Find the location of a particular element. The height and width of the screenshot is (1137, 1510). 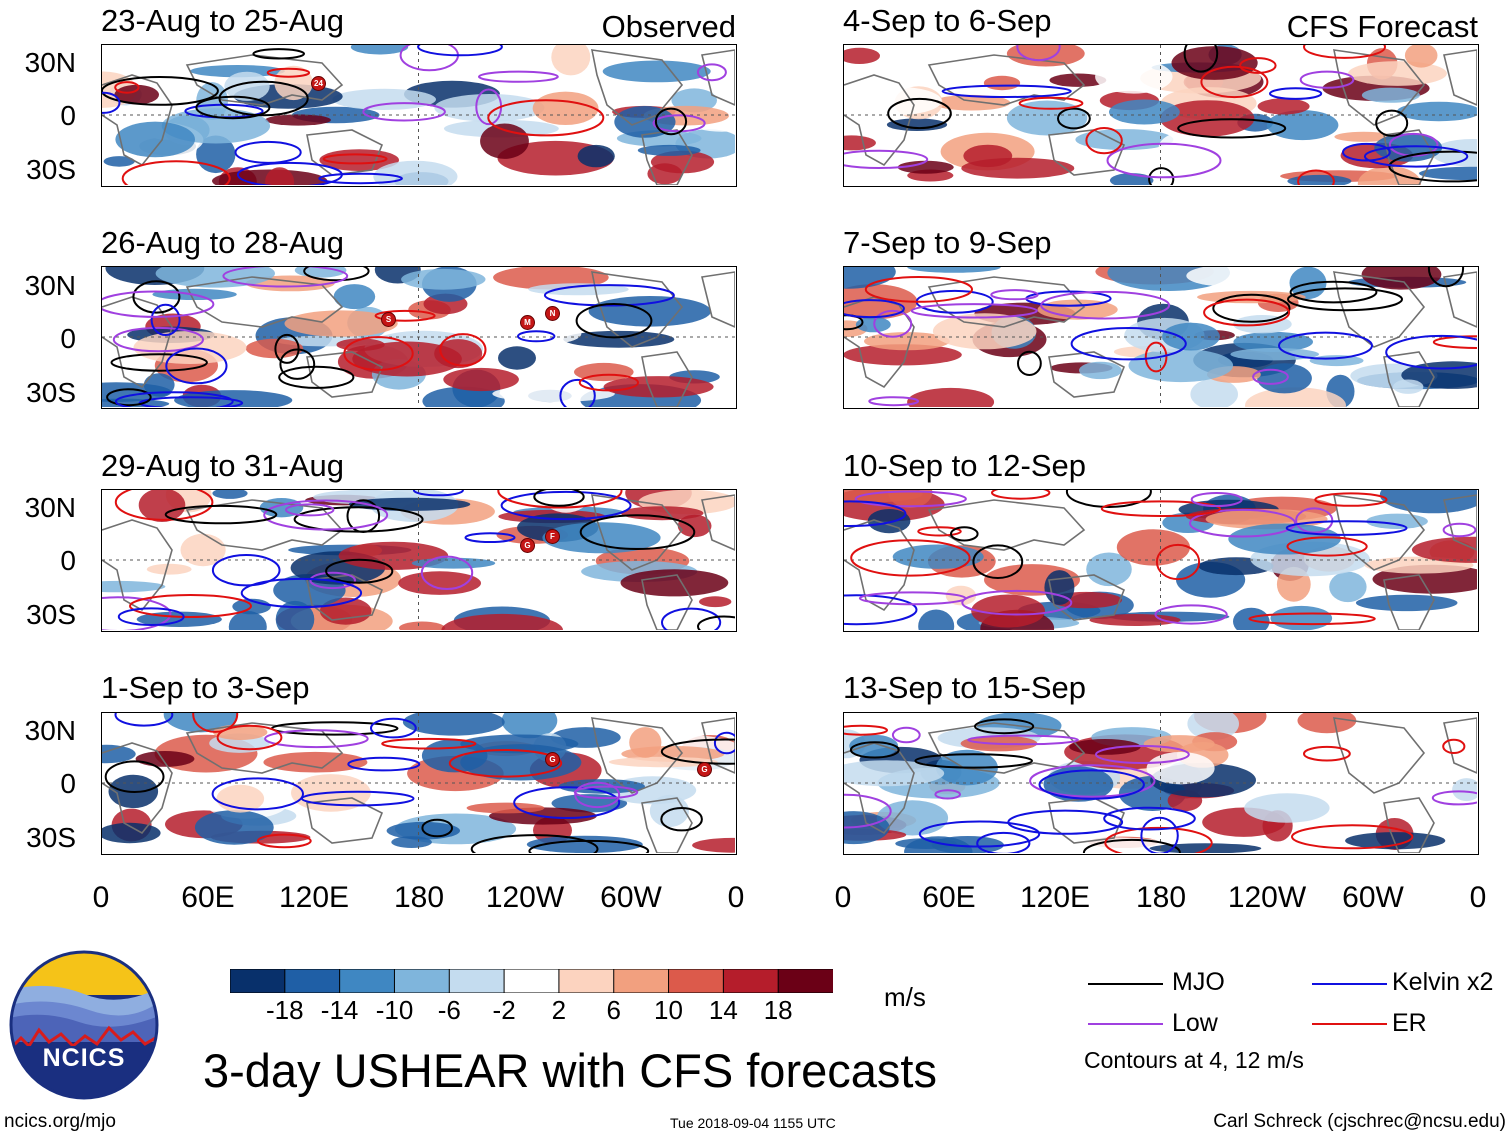

lat-label-30n: 30N is located at coordinates (50, 507).